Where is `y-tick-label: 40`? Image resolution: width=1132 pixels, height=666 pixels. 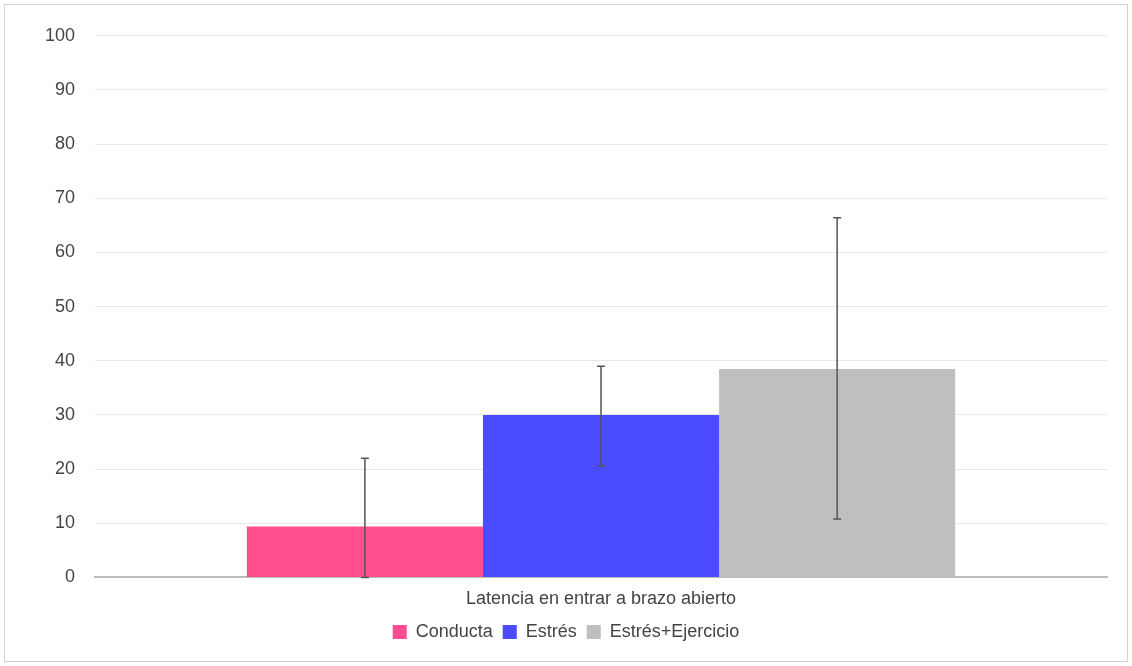 y-tick-label: 40 is located at coordinates (65, 359).